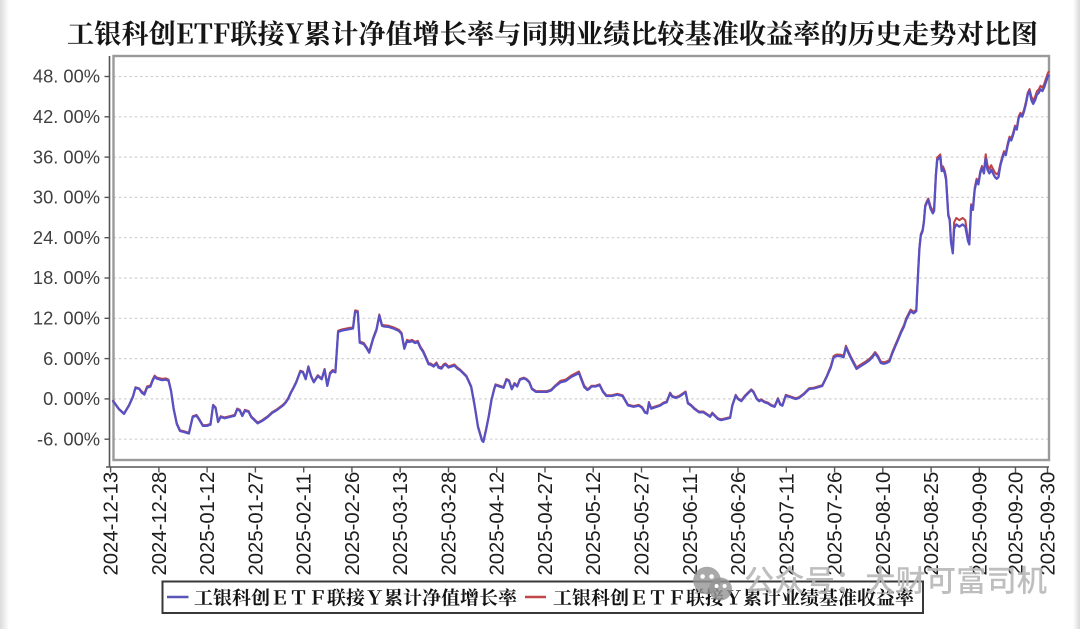  Describe the element at coordinates (66, 76) in the screenshot. I see `svg-text: 48. 00%` at that location.